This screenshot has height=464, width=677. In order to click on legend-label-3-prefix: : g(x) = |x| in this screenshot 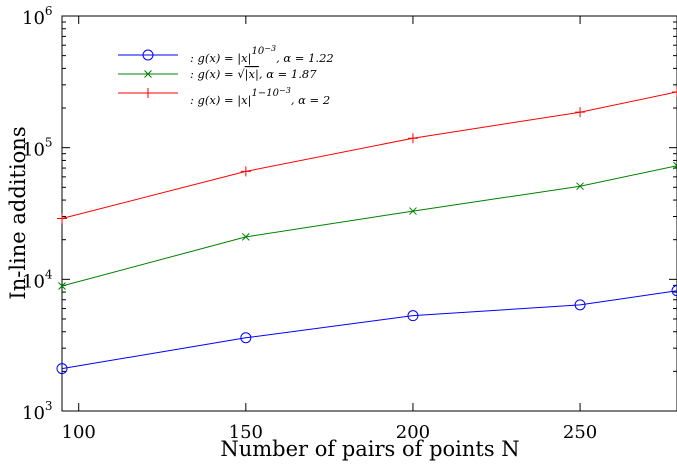, I will do `click(221, 100)`.